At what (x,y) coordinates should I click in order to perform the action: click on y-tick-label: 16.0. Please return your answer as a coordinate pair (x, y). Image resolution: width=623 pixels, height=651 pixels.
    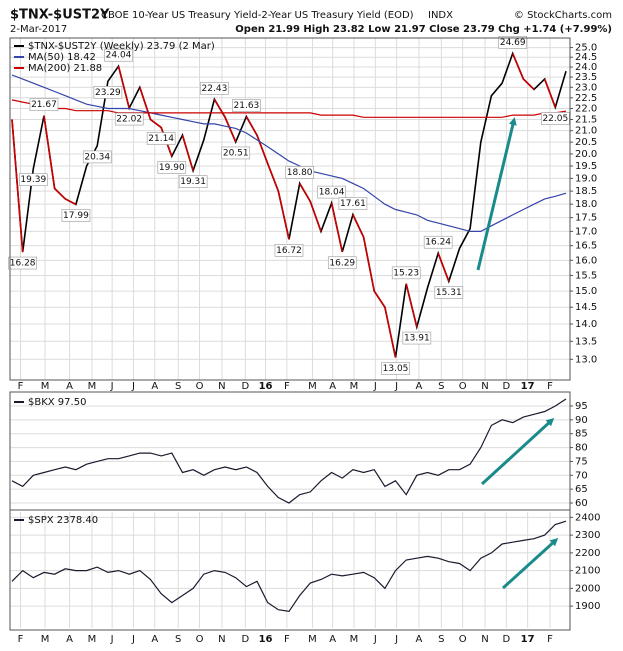
    Looking at the image, I should click on (586, 260).